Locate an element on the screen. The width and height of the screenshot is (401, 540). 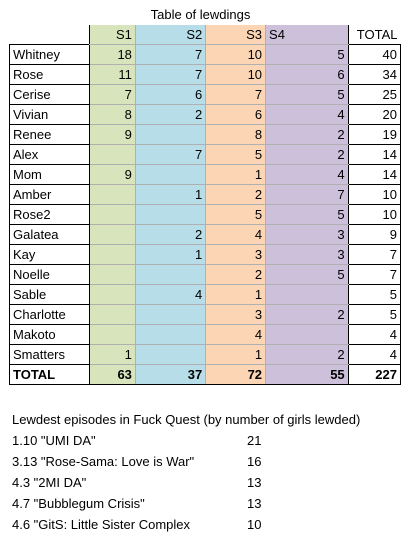
cell-s3: 8 is located at coordinates (236, 134).